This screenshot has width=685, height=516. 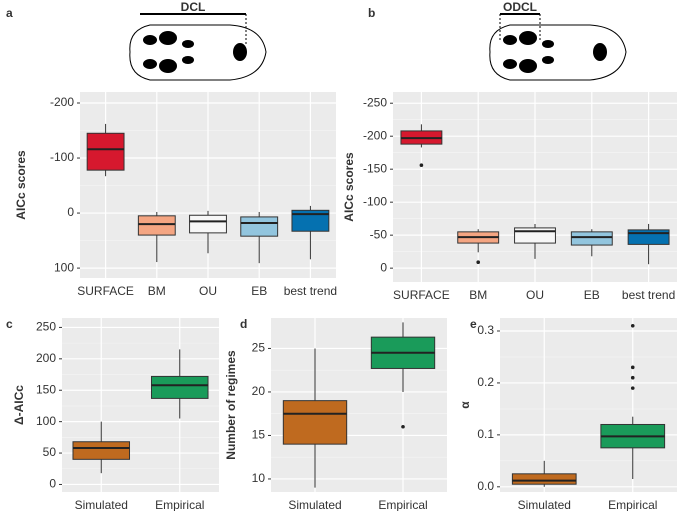 I want to click on skull-illustration-a, so click(x=198, y=47).